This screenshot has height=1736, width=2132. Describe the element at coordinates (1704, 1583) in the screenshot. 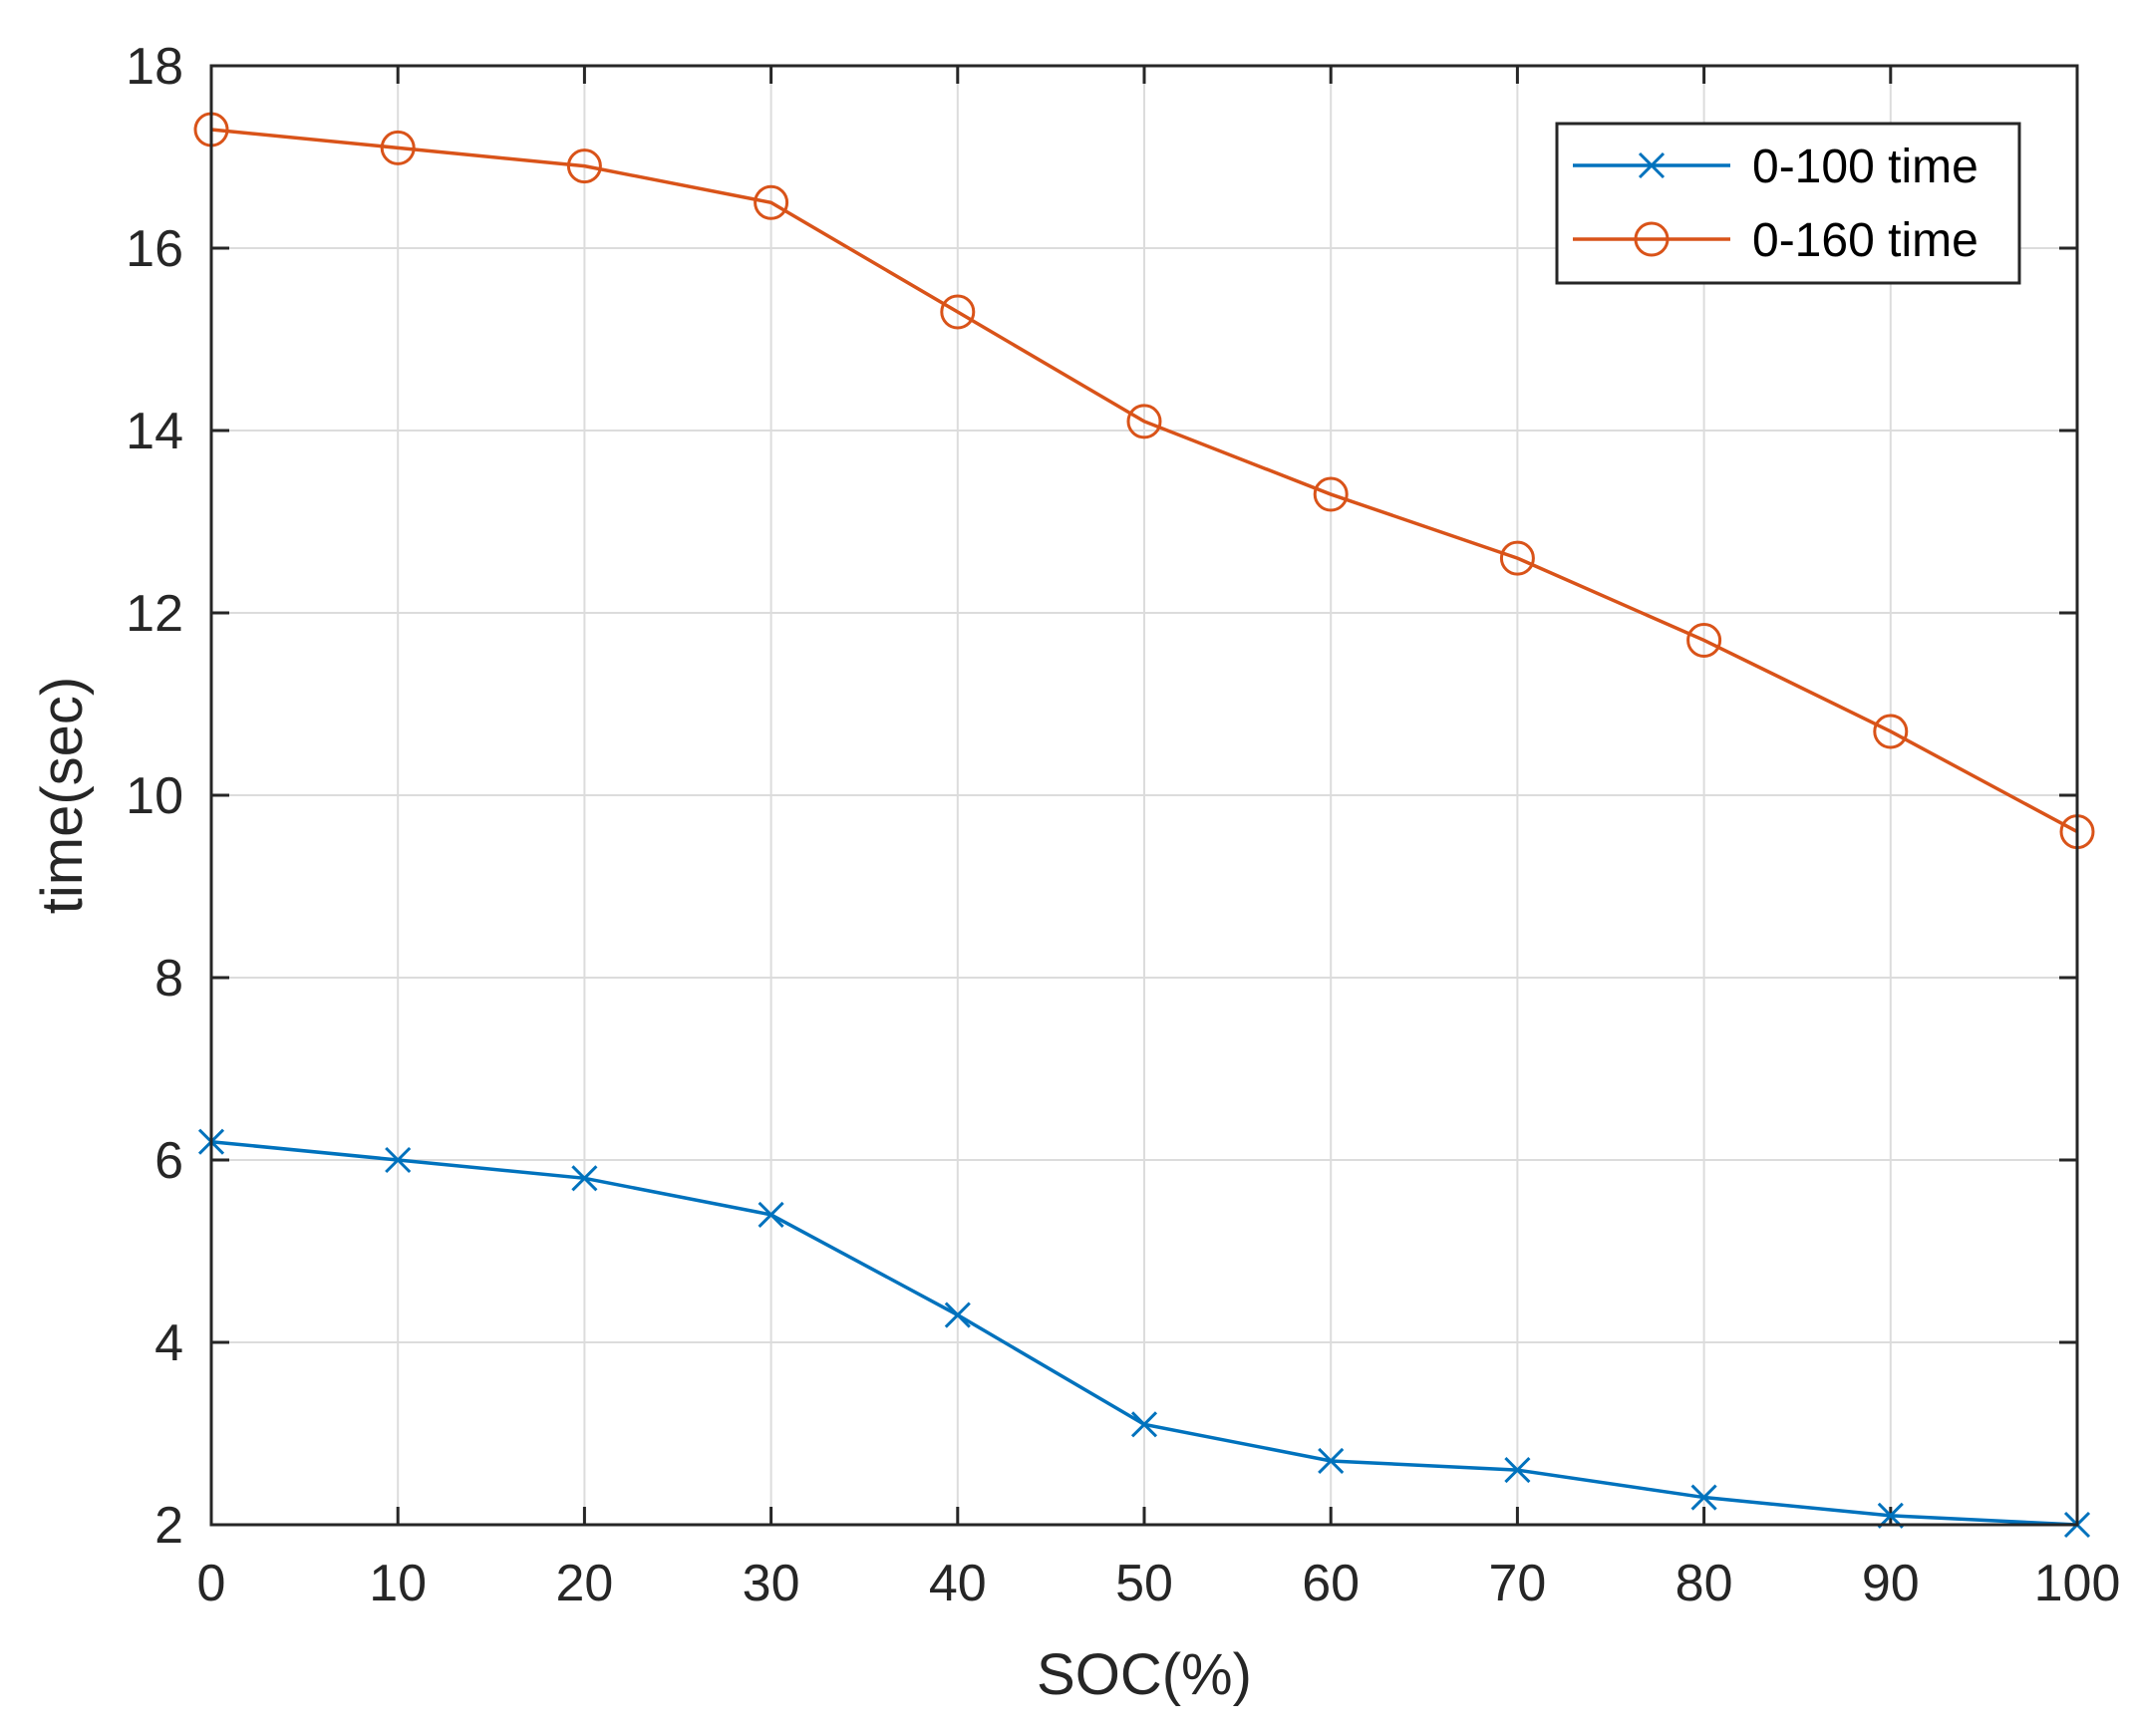

I see `x-tick-label: 80` at that location.